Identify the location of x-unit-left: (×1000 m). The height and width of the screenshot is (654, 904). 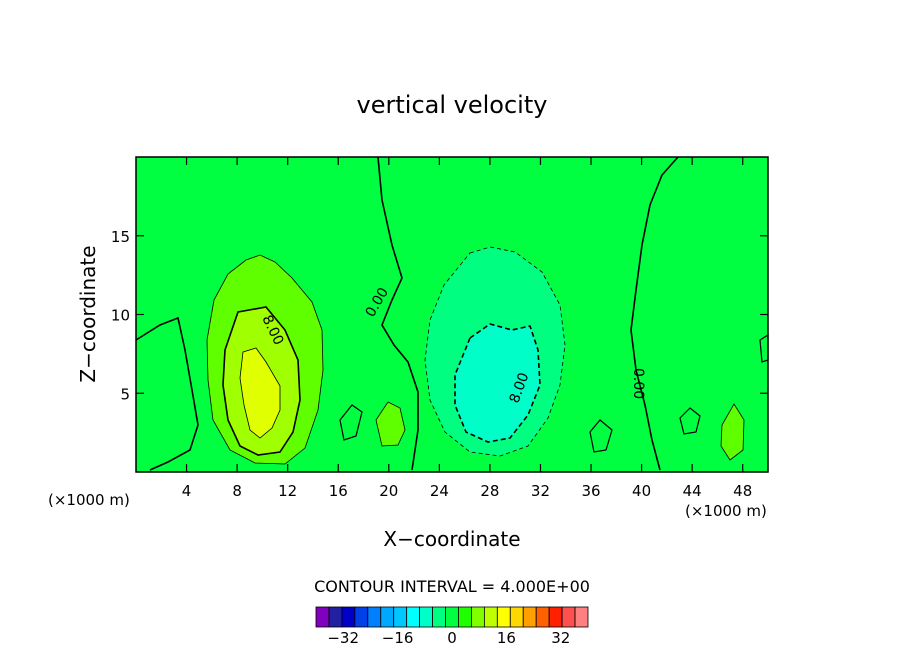
(89, 500).